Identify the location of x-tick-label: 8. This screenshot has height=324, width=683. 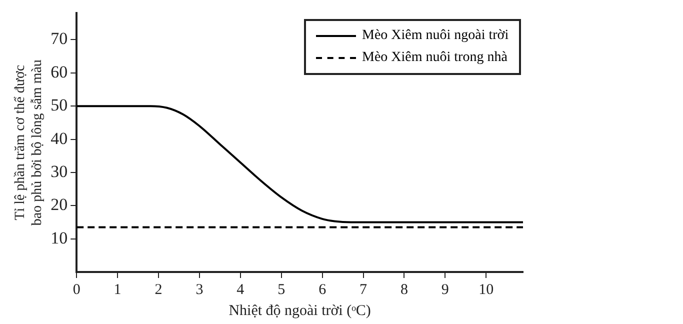
(404, 290).